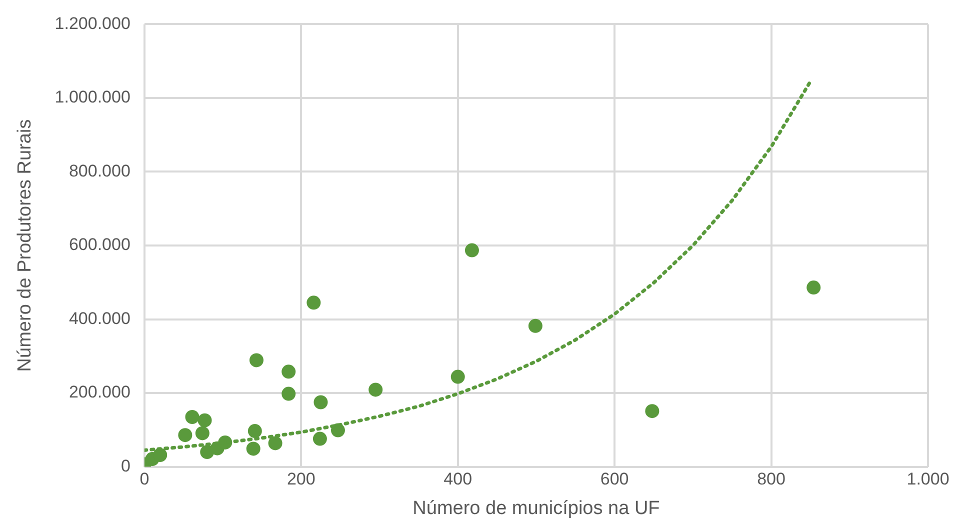 The width and height of the screenshot is (958, 530). I want to click on y-tick-label: 200.000, so click(99, 392).